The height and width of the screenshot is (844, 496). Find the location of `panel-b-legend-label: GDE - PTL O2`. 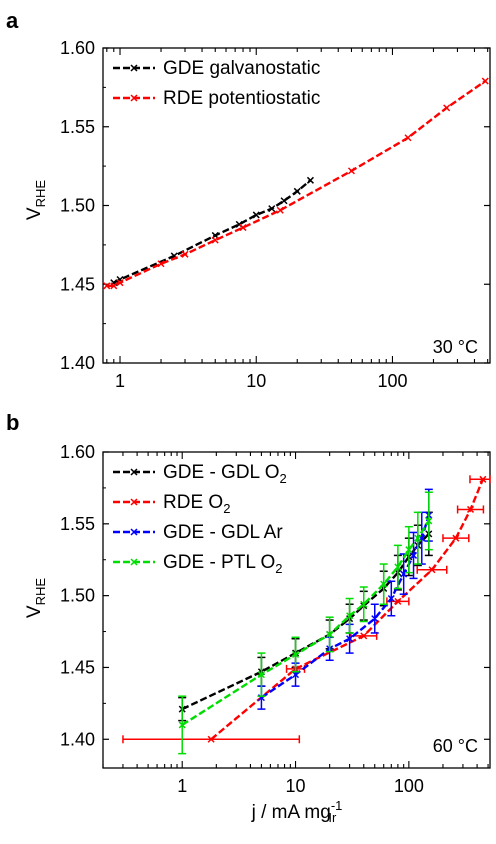

panel-b-legend-label: GDE - PTL O2 is located at coordinates (223, 564).